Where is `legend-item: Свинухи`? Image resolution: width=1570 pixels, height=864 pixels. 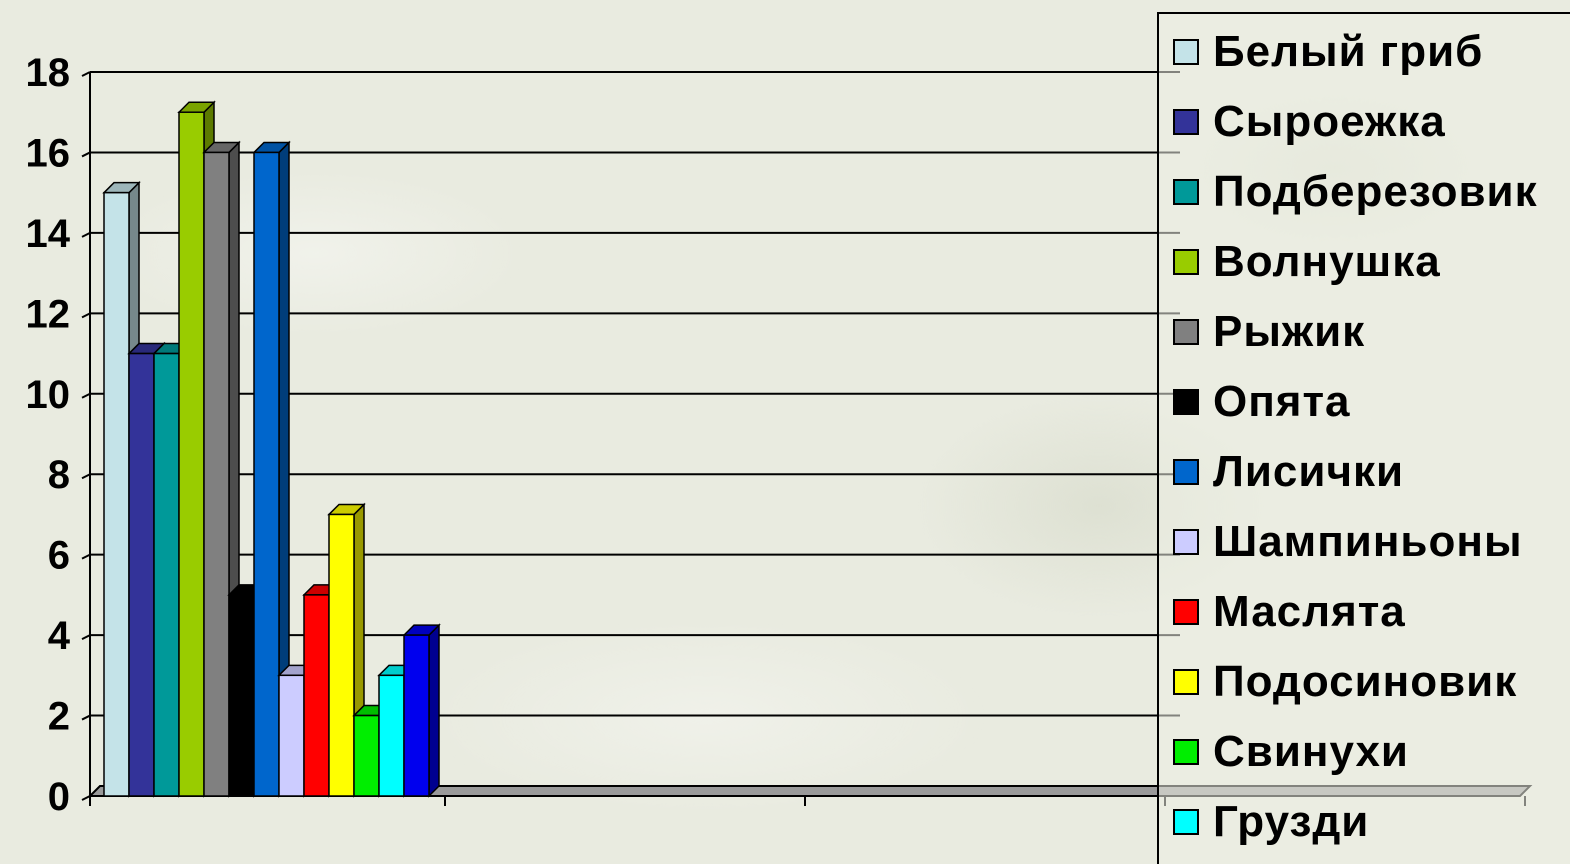 legend-item: Свинухи is located at coordinates (1291, 752).